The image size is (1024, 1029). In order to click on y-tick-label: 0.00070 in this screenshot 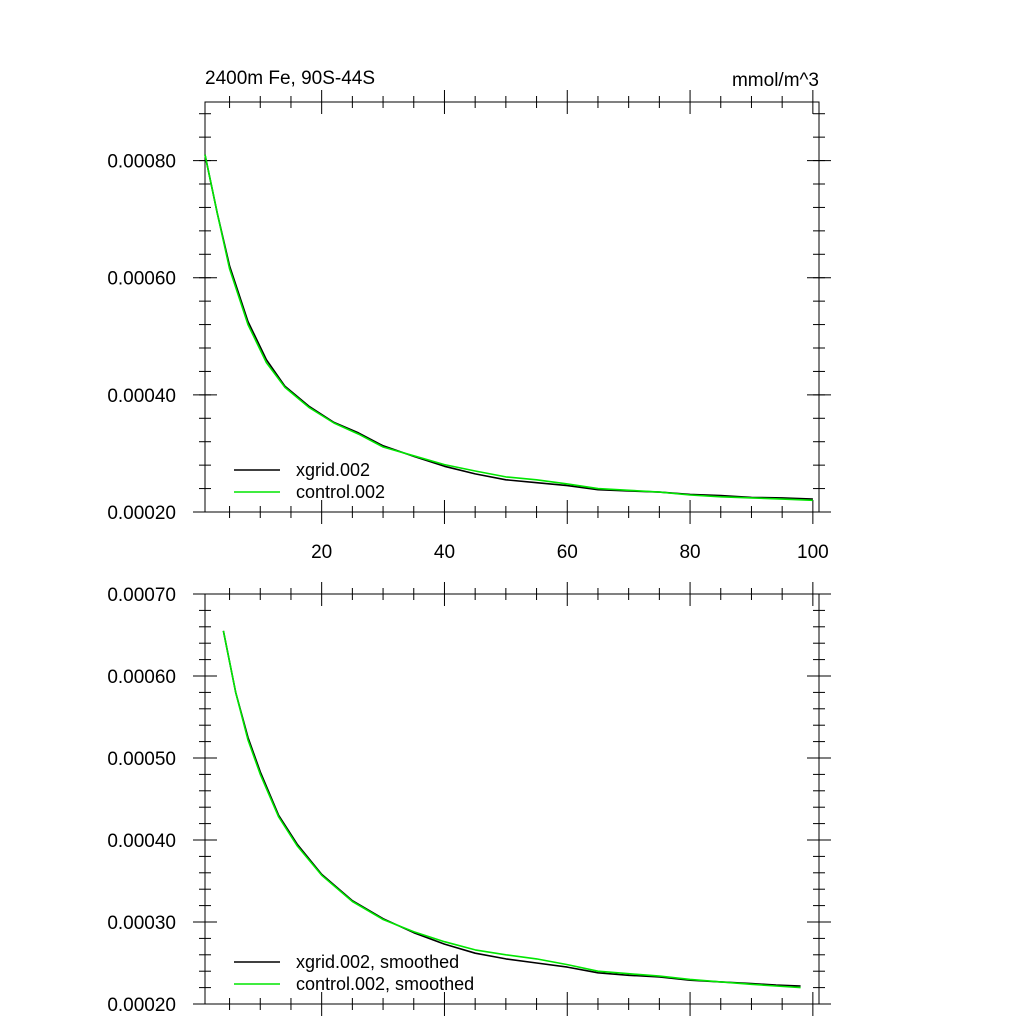, I will do `click(141, 595)`.